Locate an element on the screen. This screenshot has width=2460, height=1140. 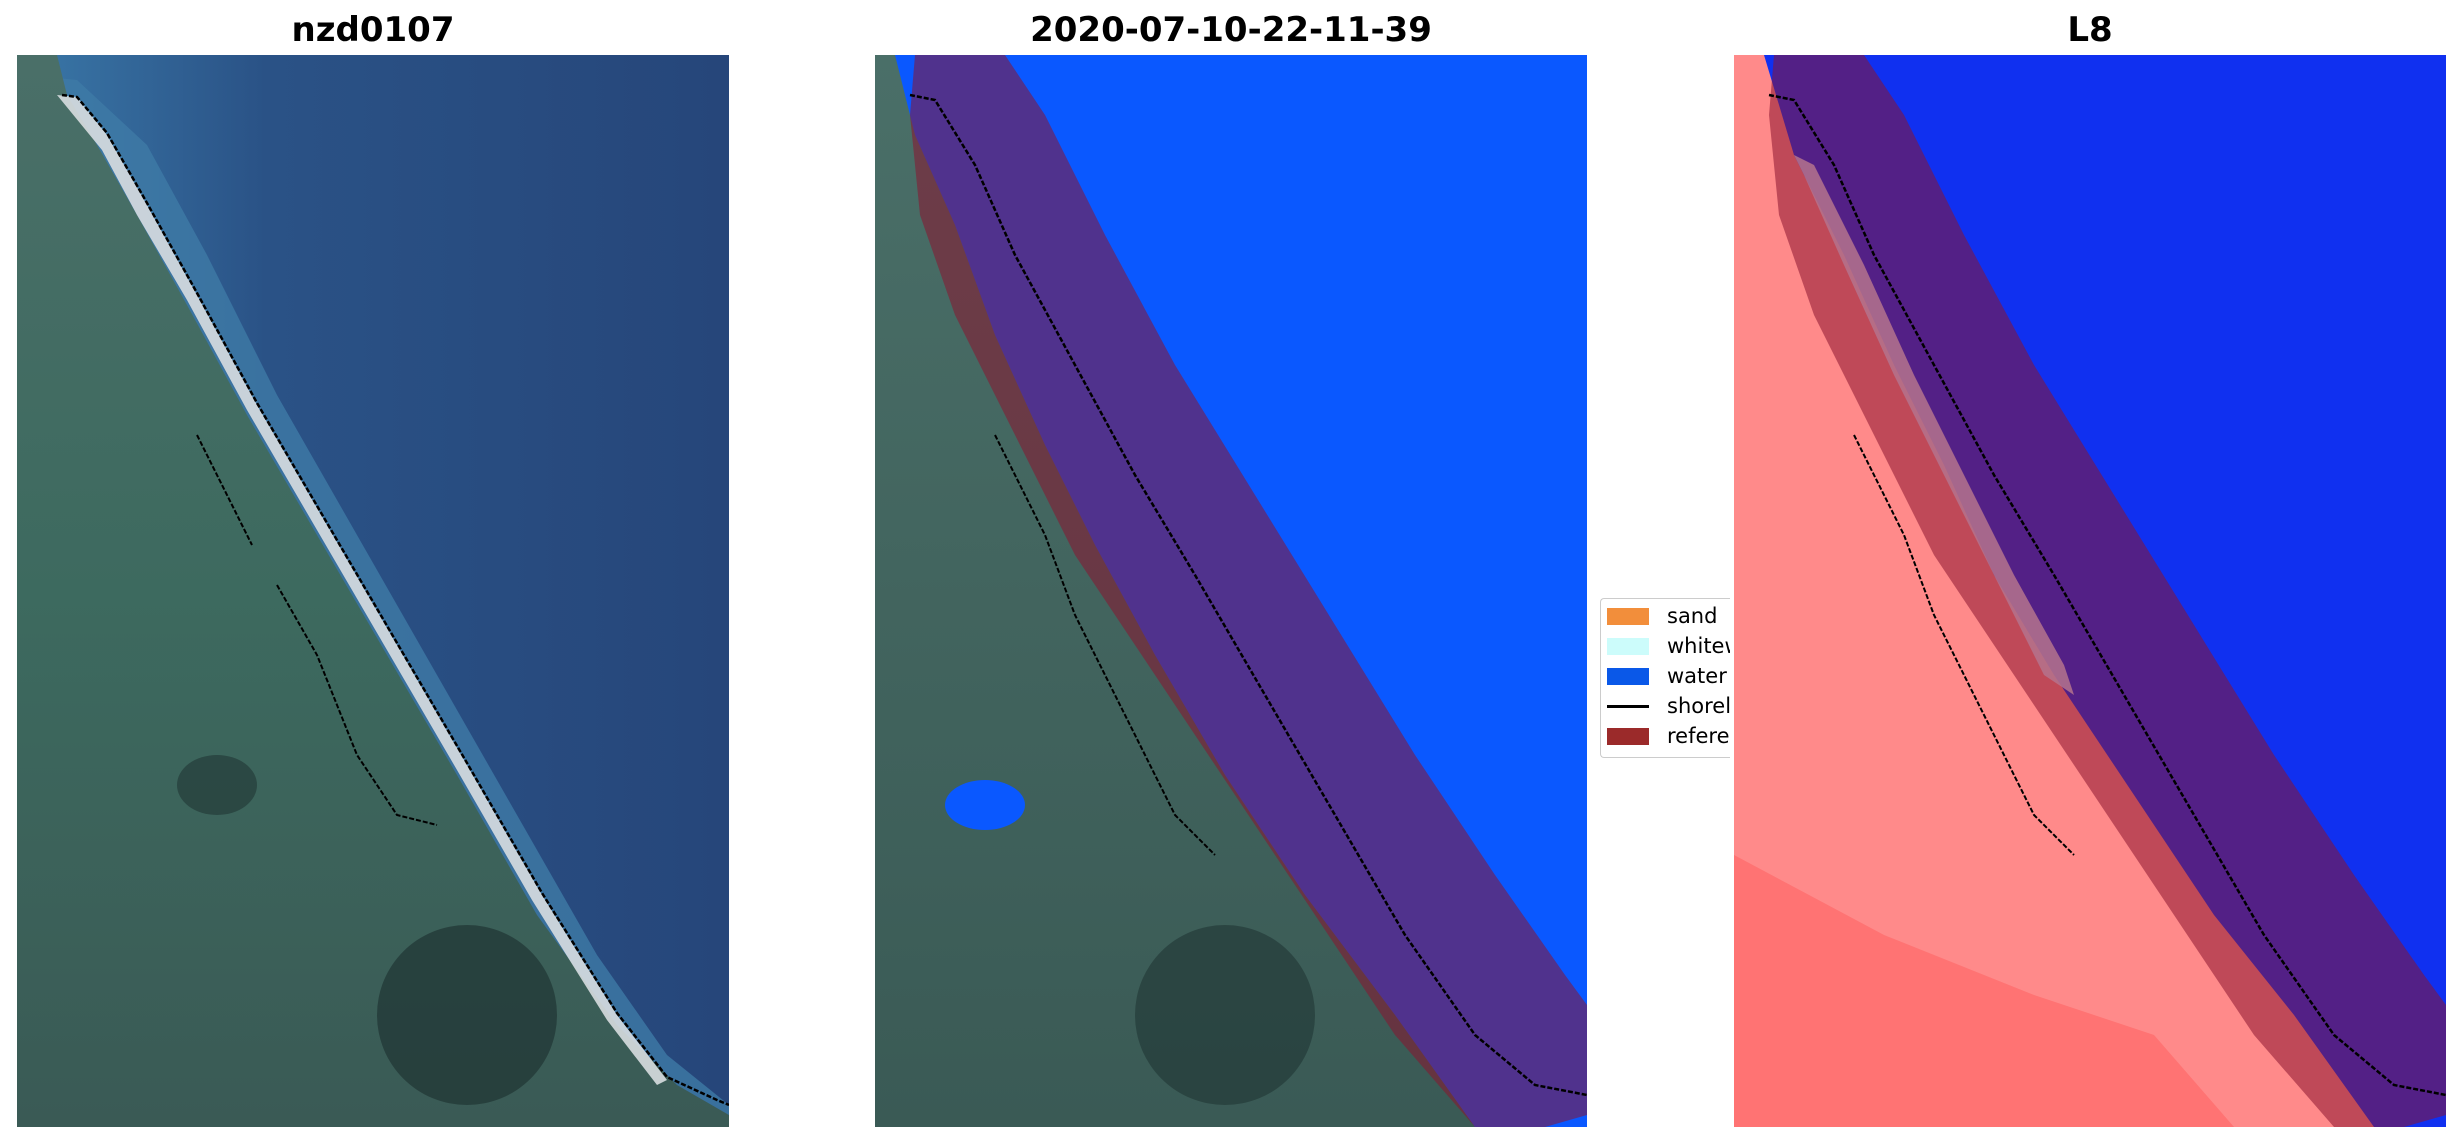
sand-swatch is located at coordinates (1628, 616).